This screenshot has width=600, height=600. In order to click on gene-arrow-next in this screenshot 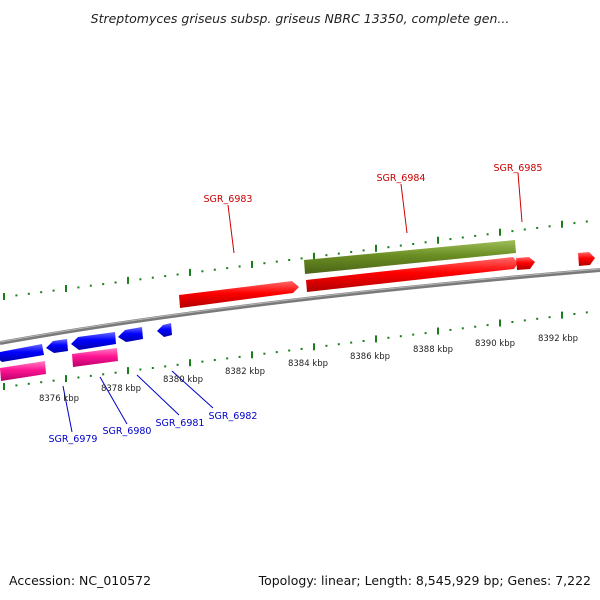, I will do `click(586, 259)`.